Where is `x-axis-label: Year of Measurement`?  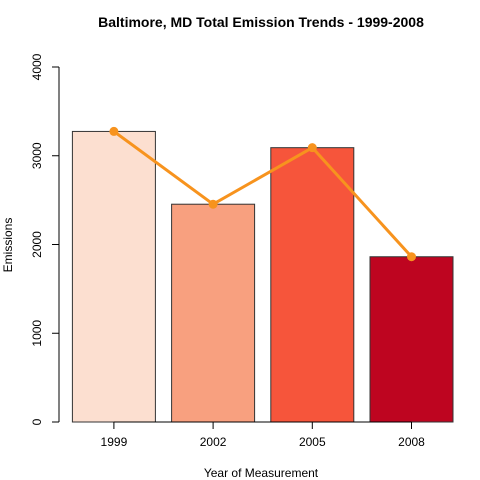 x-axis-label: Year of Measurement is located at coordinates (261, 473).